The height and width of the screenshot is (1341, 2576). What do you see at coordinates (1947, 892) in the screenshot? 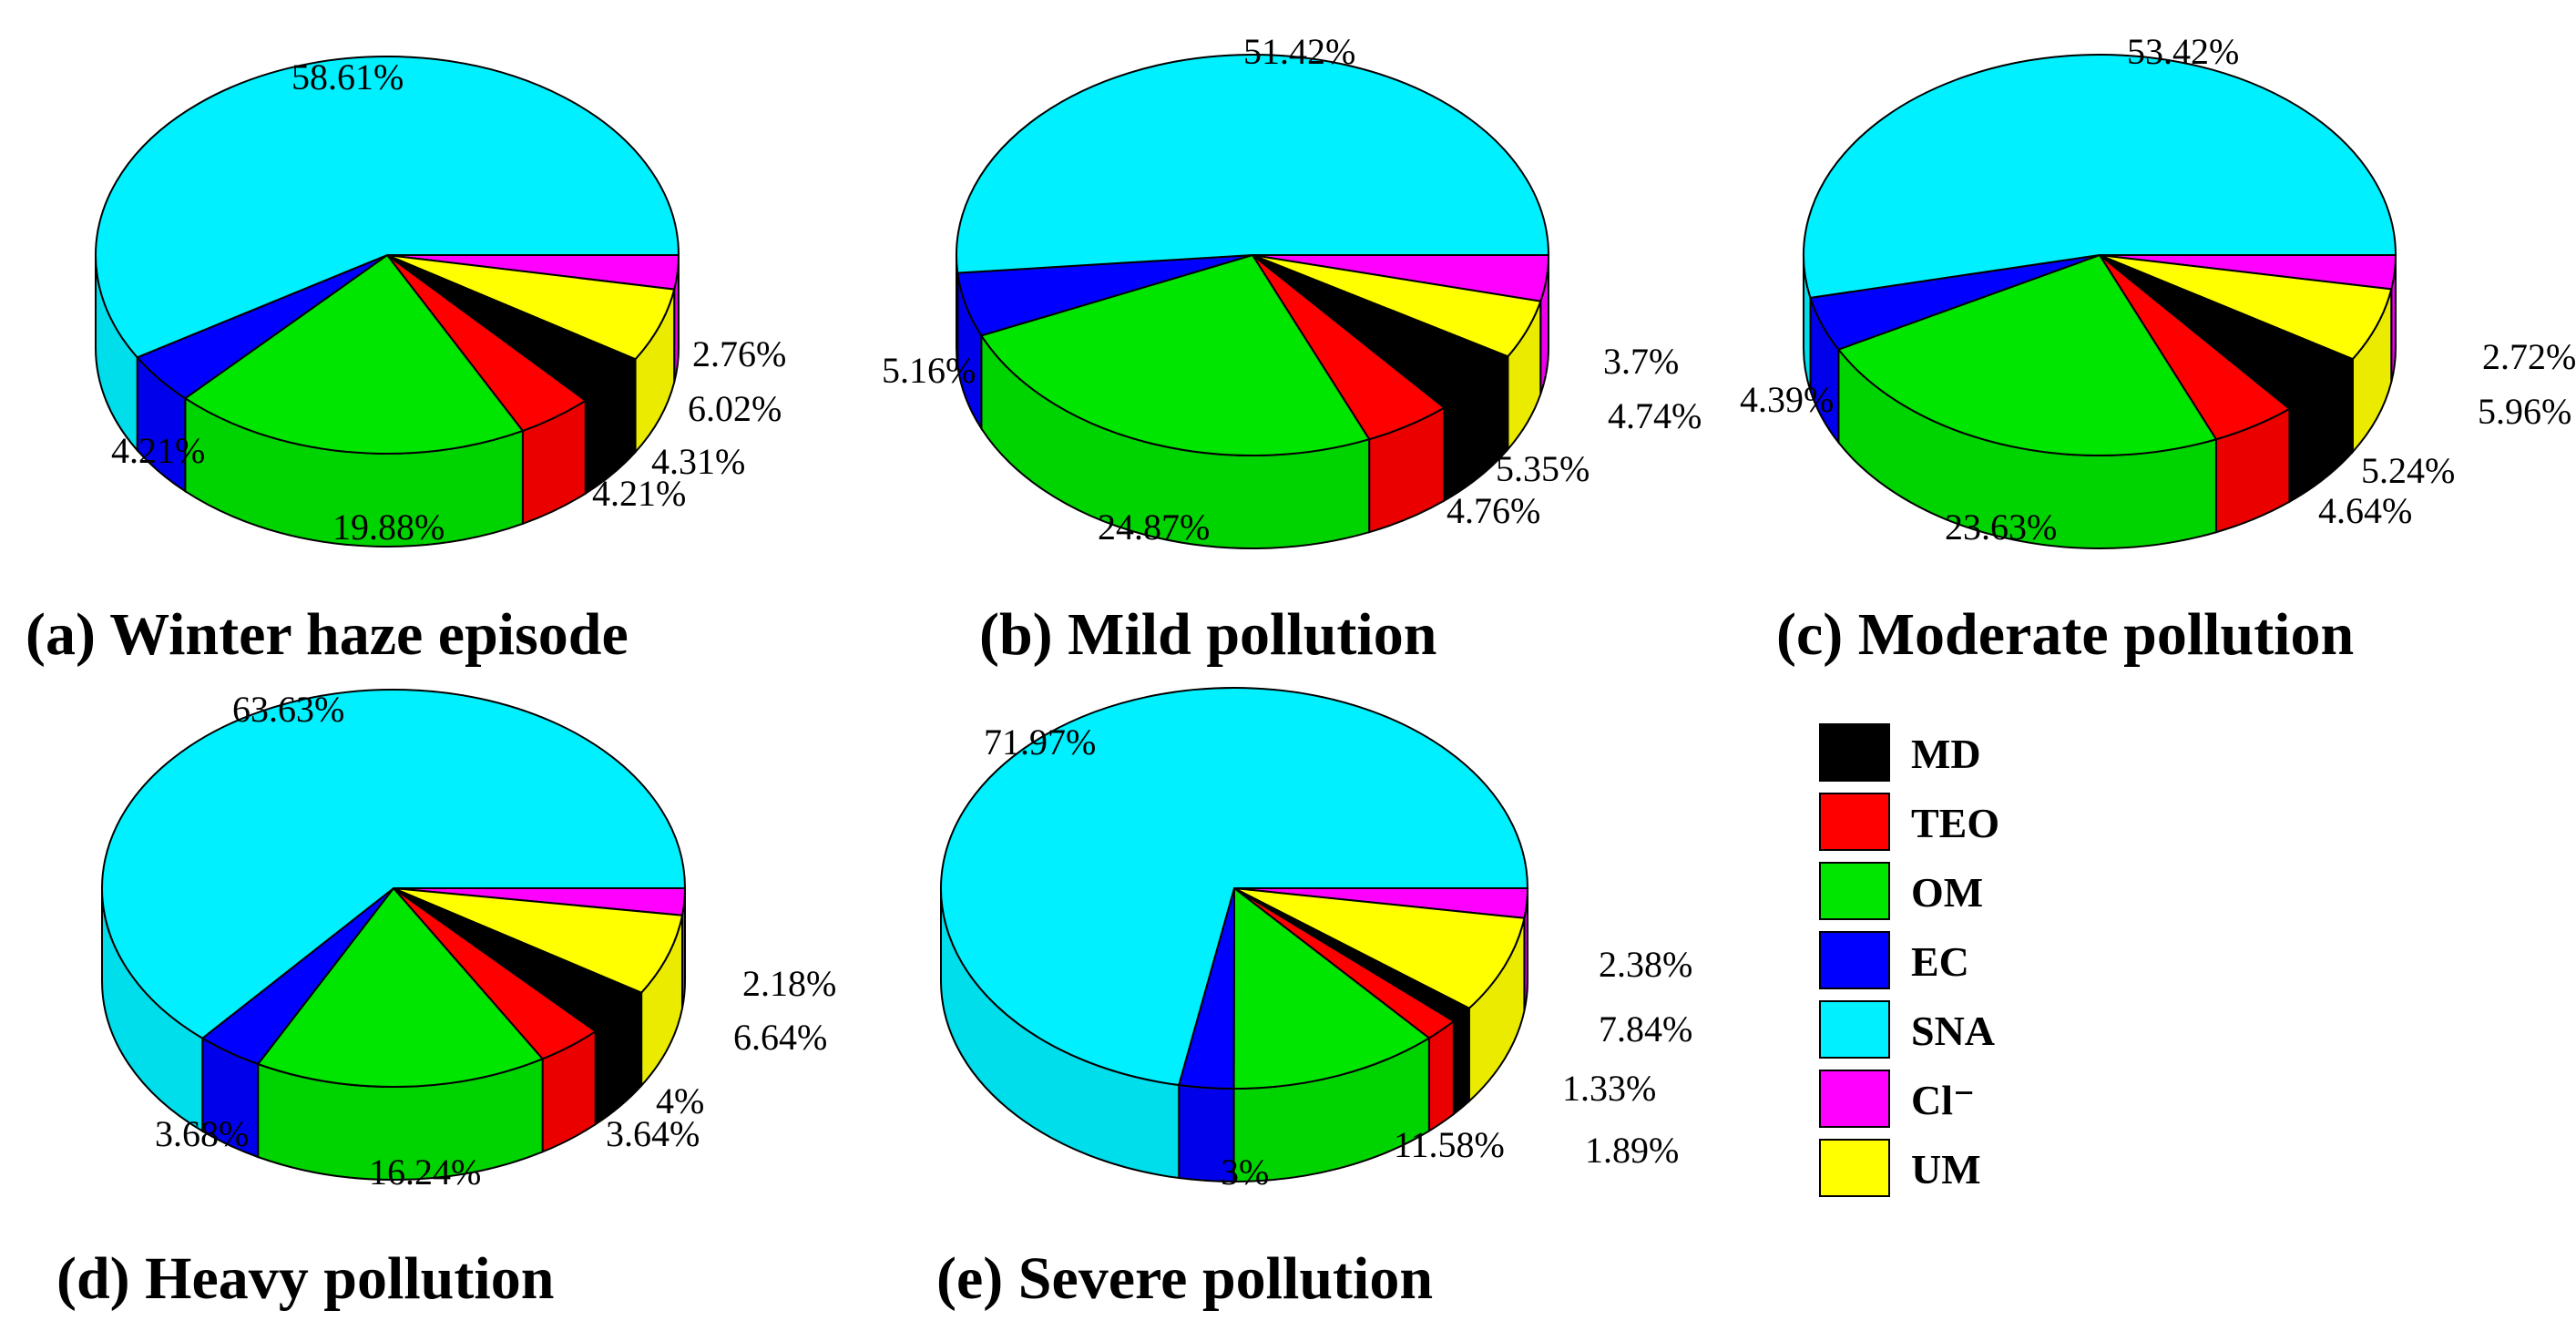
I see `legend-label: OM` at bounding box center [1947, 892].